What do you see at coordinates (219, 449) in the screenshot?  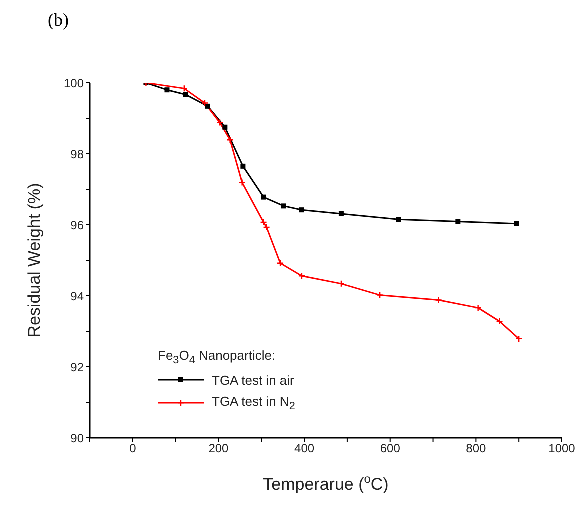 I see `x-tick-label: 200` at bounding box center [219, 449].